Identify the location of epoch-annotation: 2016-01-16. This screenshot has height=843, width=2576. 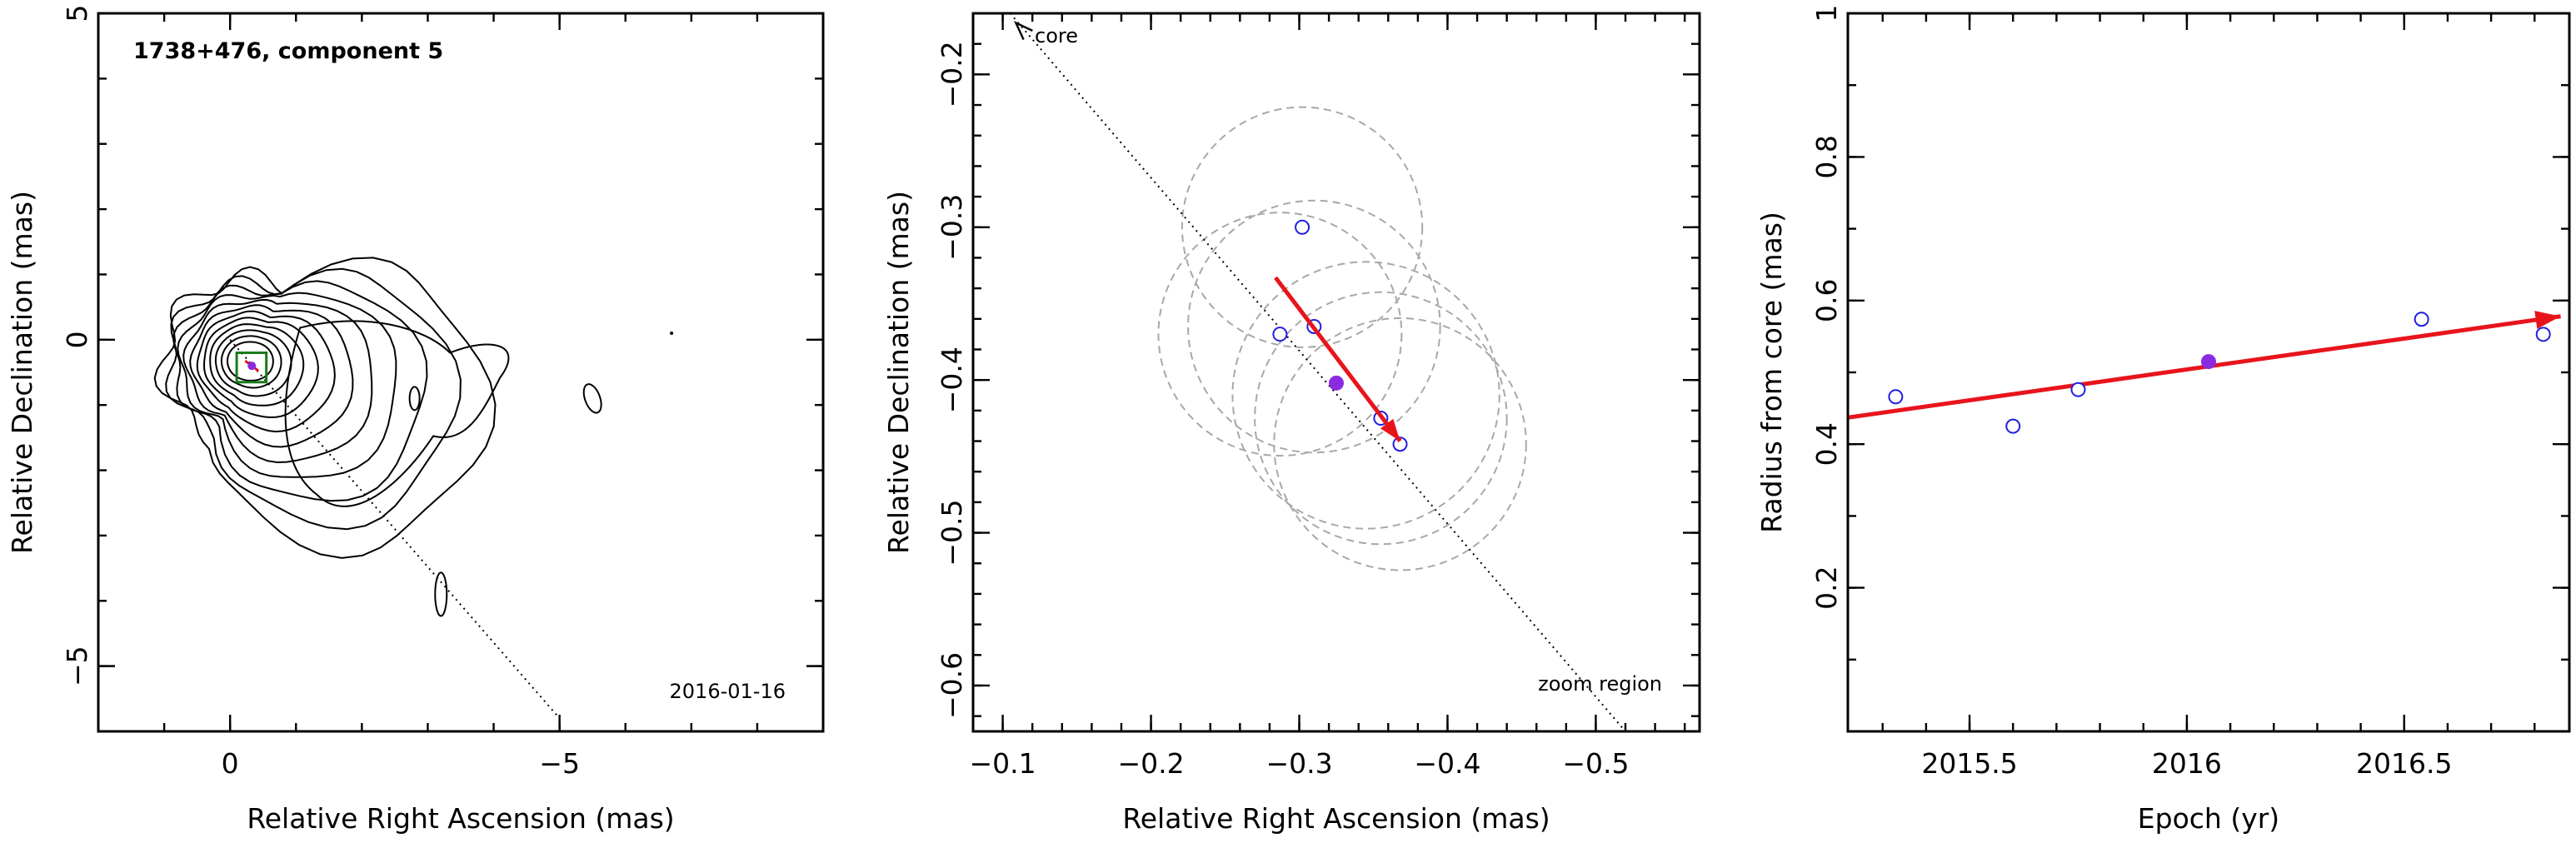
(728, 691).